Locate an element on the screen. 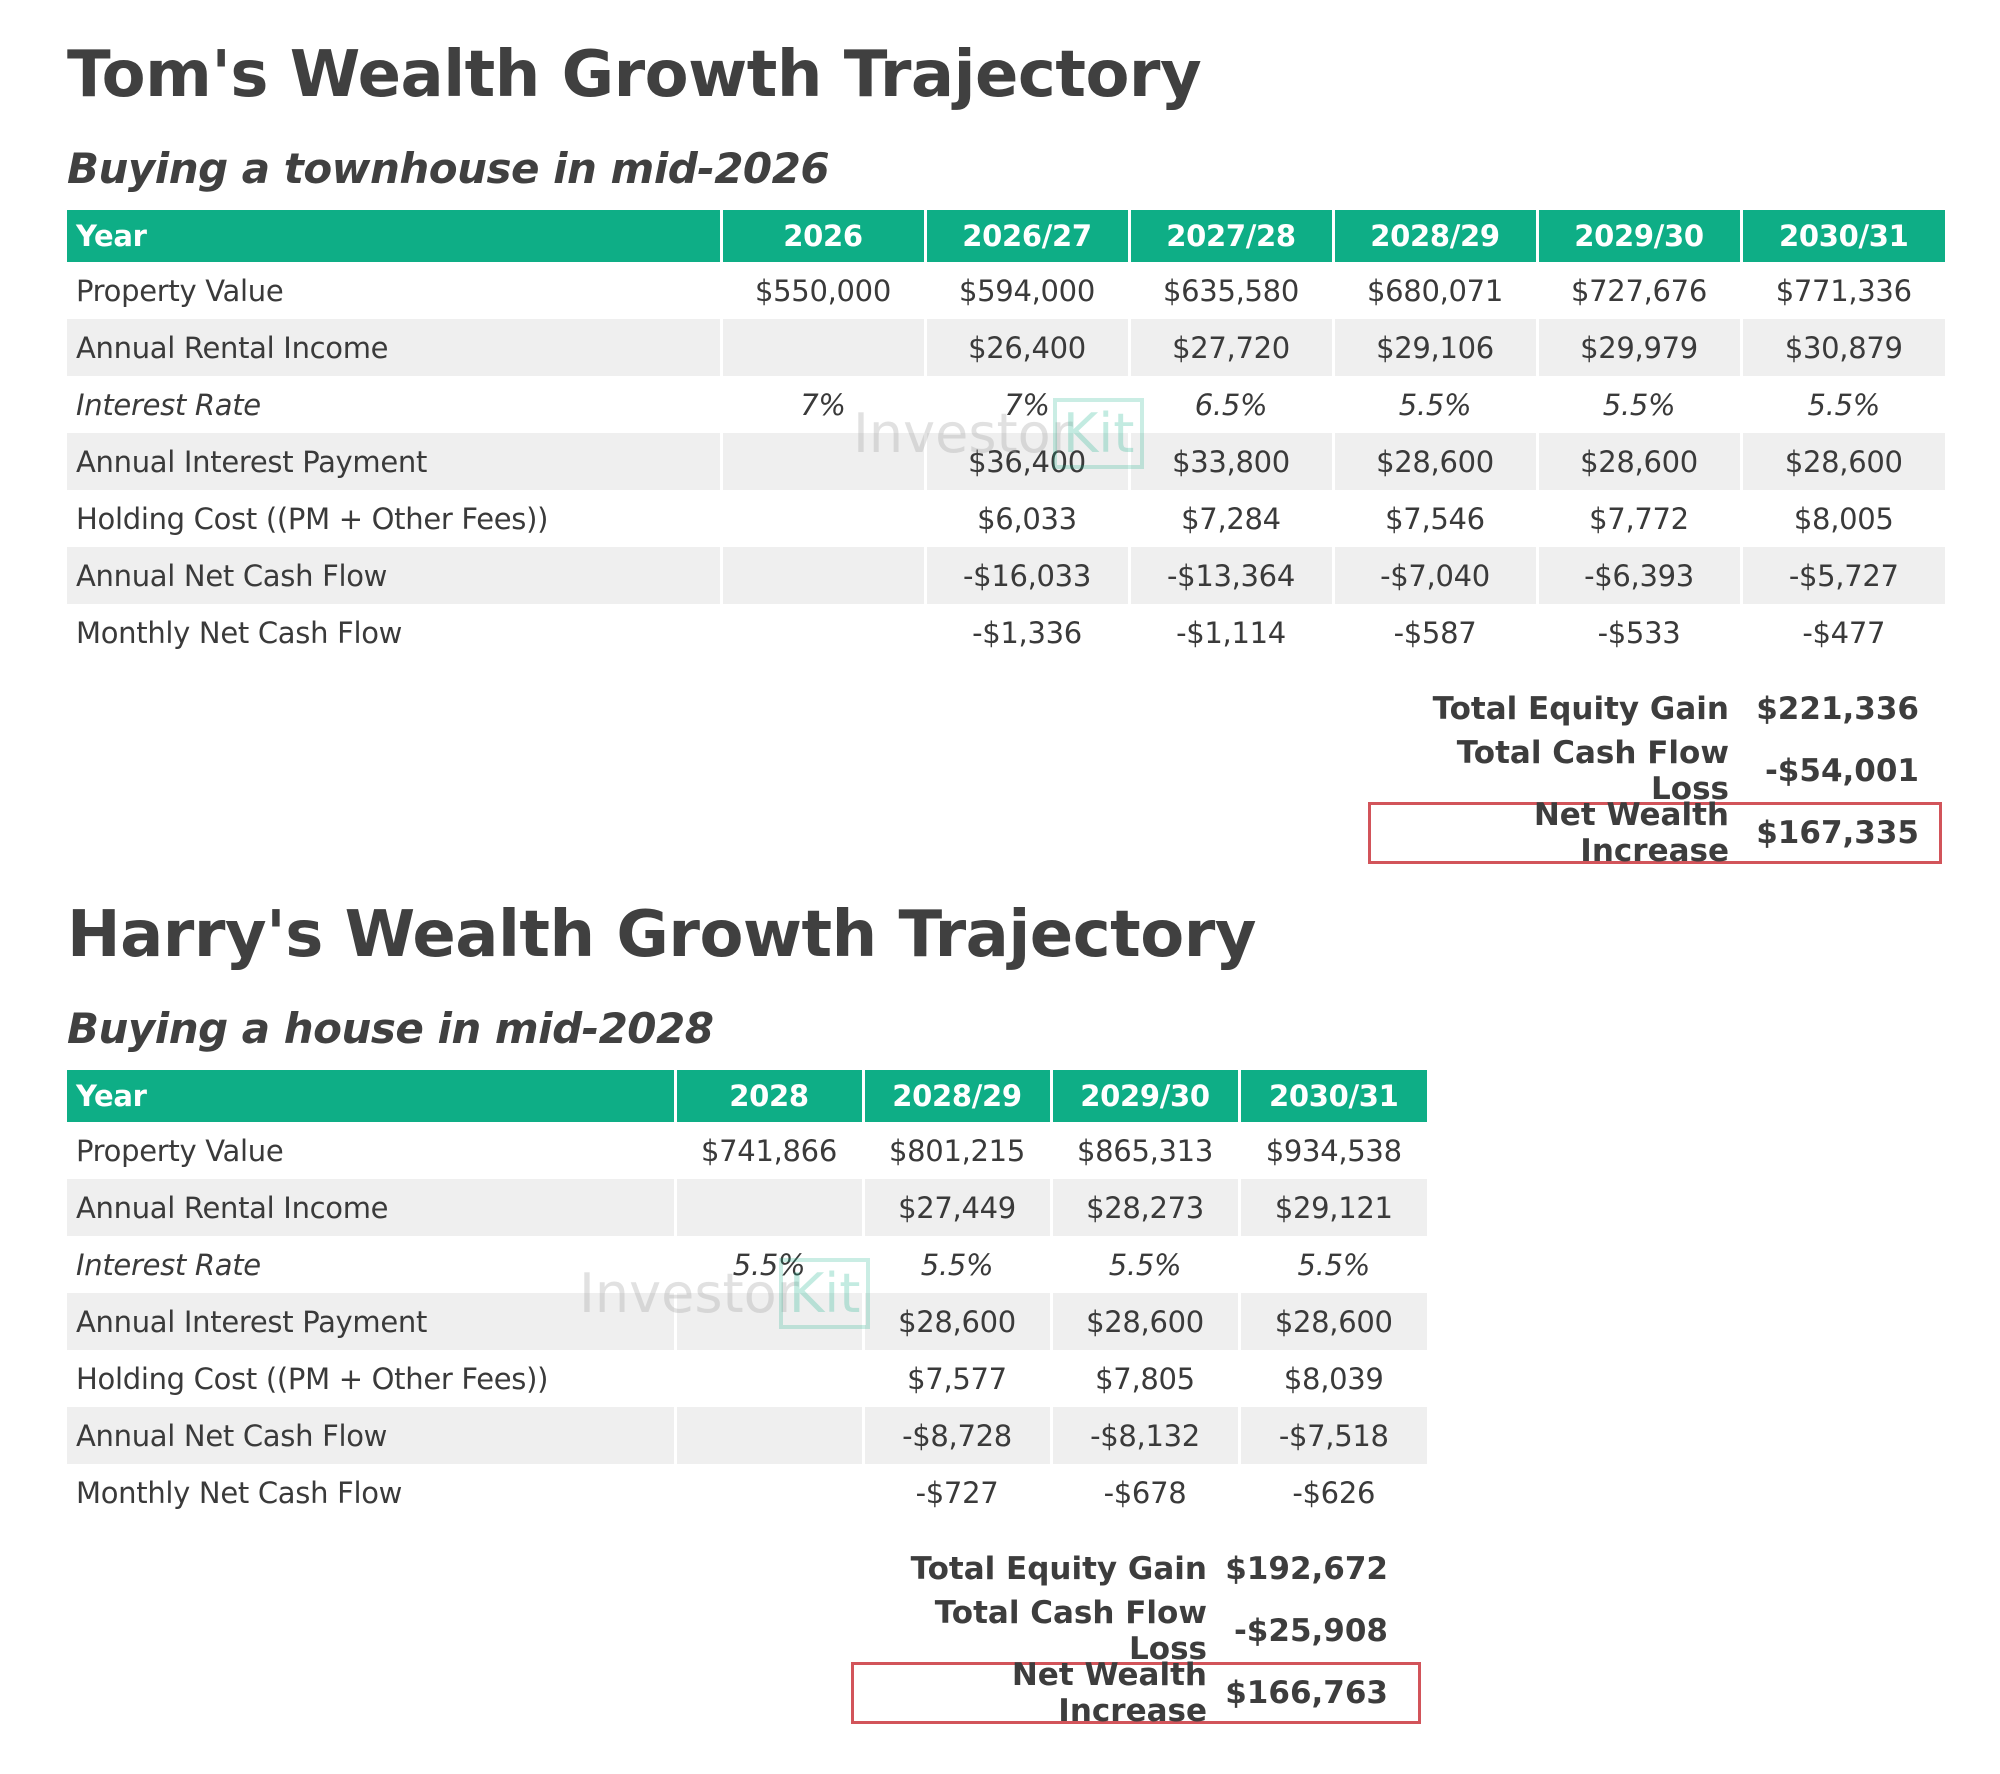 The height and width of the screenshot is (1774, 2000). table-cell: $801,215 is located at coordinates (958, 1150).